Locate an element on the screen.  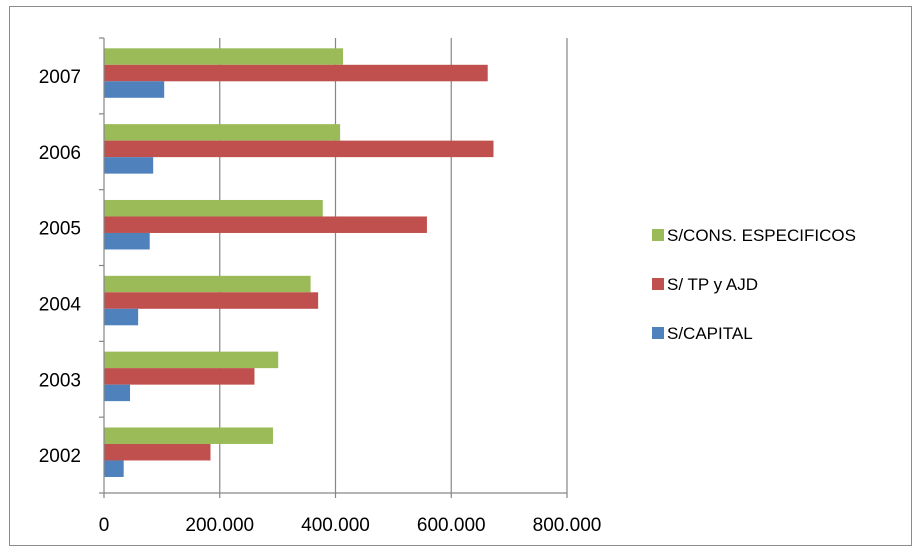
x-tick-label: 200.000 is located at coordinates (219, 525).